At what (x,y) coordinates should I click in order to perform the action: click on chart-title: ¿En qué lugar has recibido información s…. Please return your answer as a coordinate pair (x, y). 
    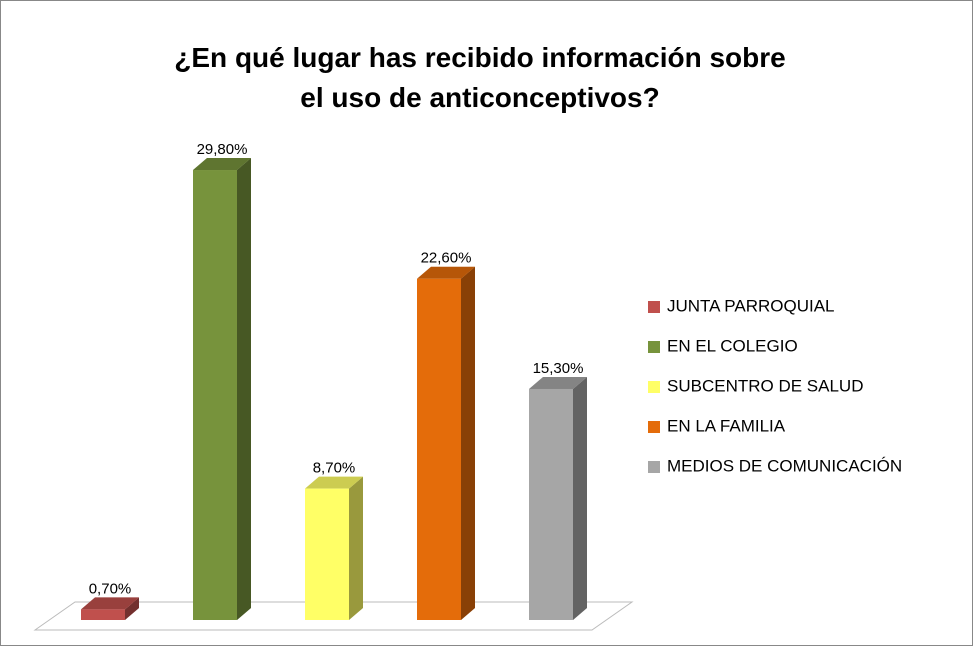
    Looking at the image, I should click on (479, 77).